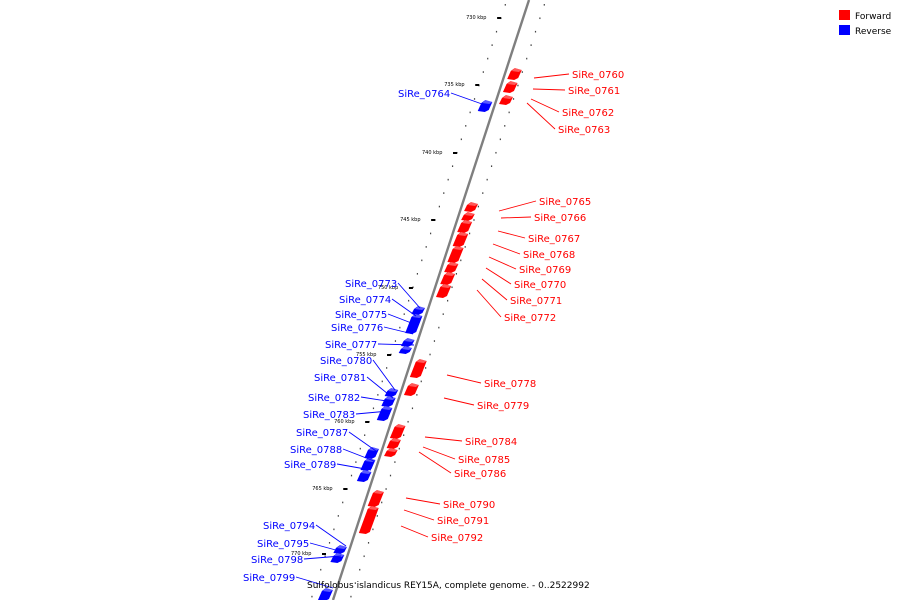 The width and height of the screenshot is (900, 604). I want to click on reverse-gene-label: SiRe_0773, so click(371, 284).